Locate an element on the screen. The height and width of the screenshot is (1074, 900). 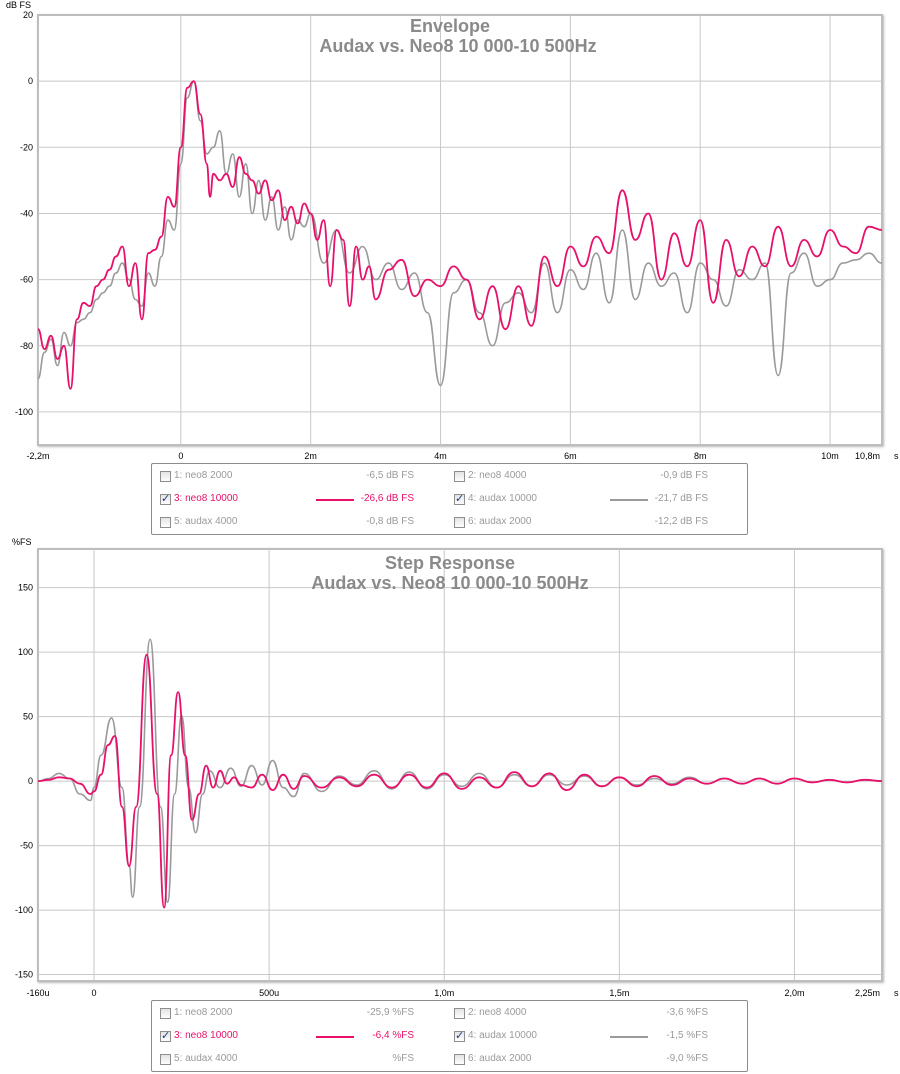
x-tick-label: 2,0m is located at coordinates (794, 992).